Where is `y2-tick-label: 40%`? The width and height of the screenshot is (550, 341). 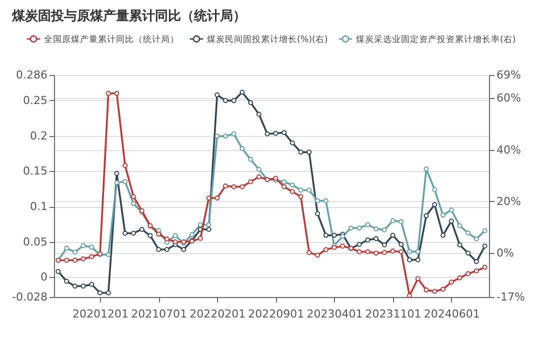 y2-tick-label: 40% is located at coordinates (508, 149).